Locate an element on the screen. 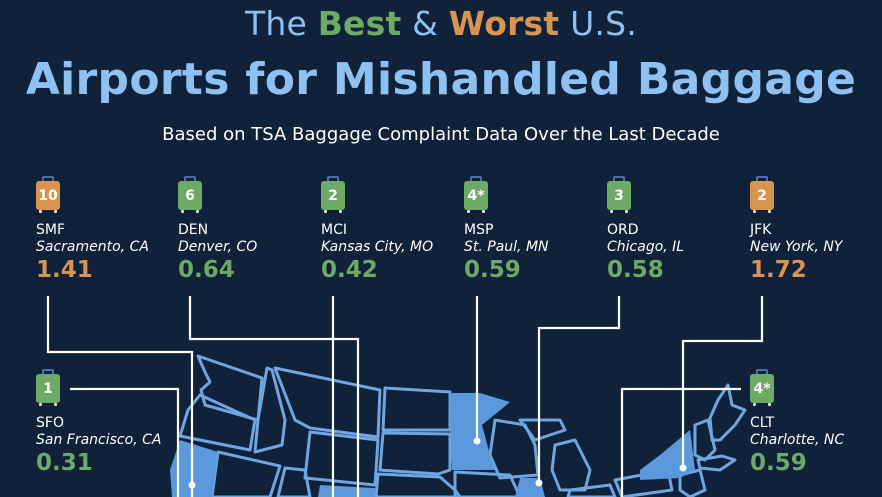  airport-card-smf: 10 SMF Sacramento, CA 1.41 is located at coordinates (121, 230).